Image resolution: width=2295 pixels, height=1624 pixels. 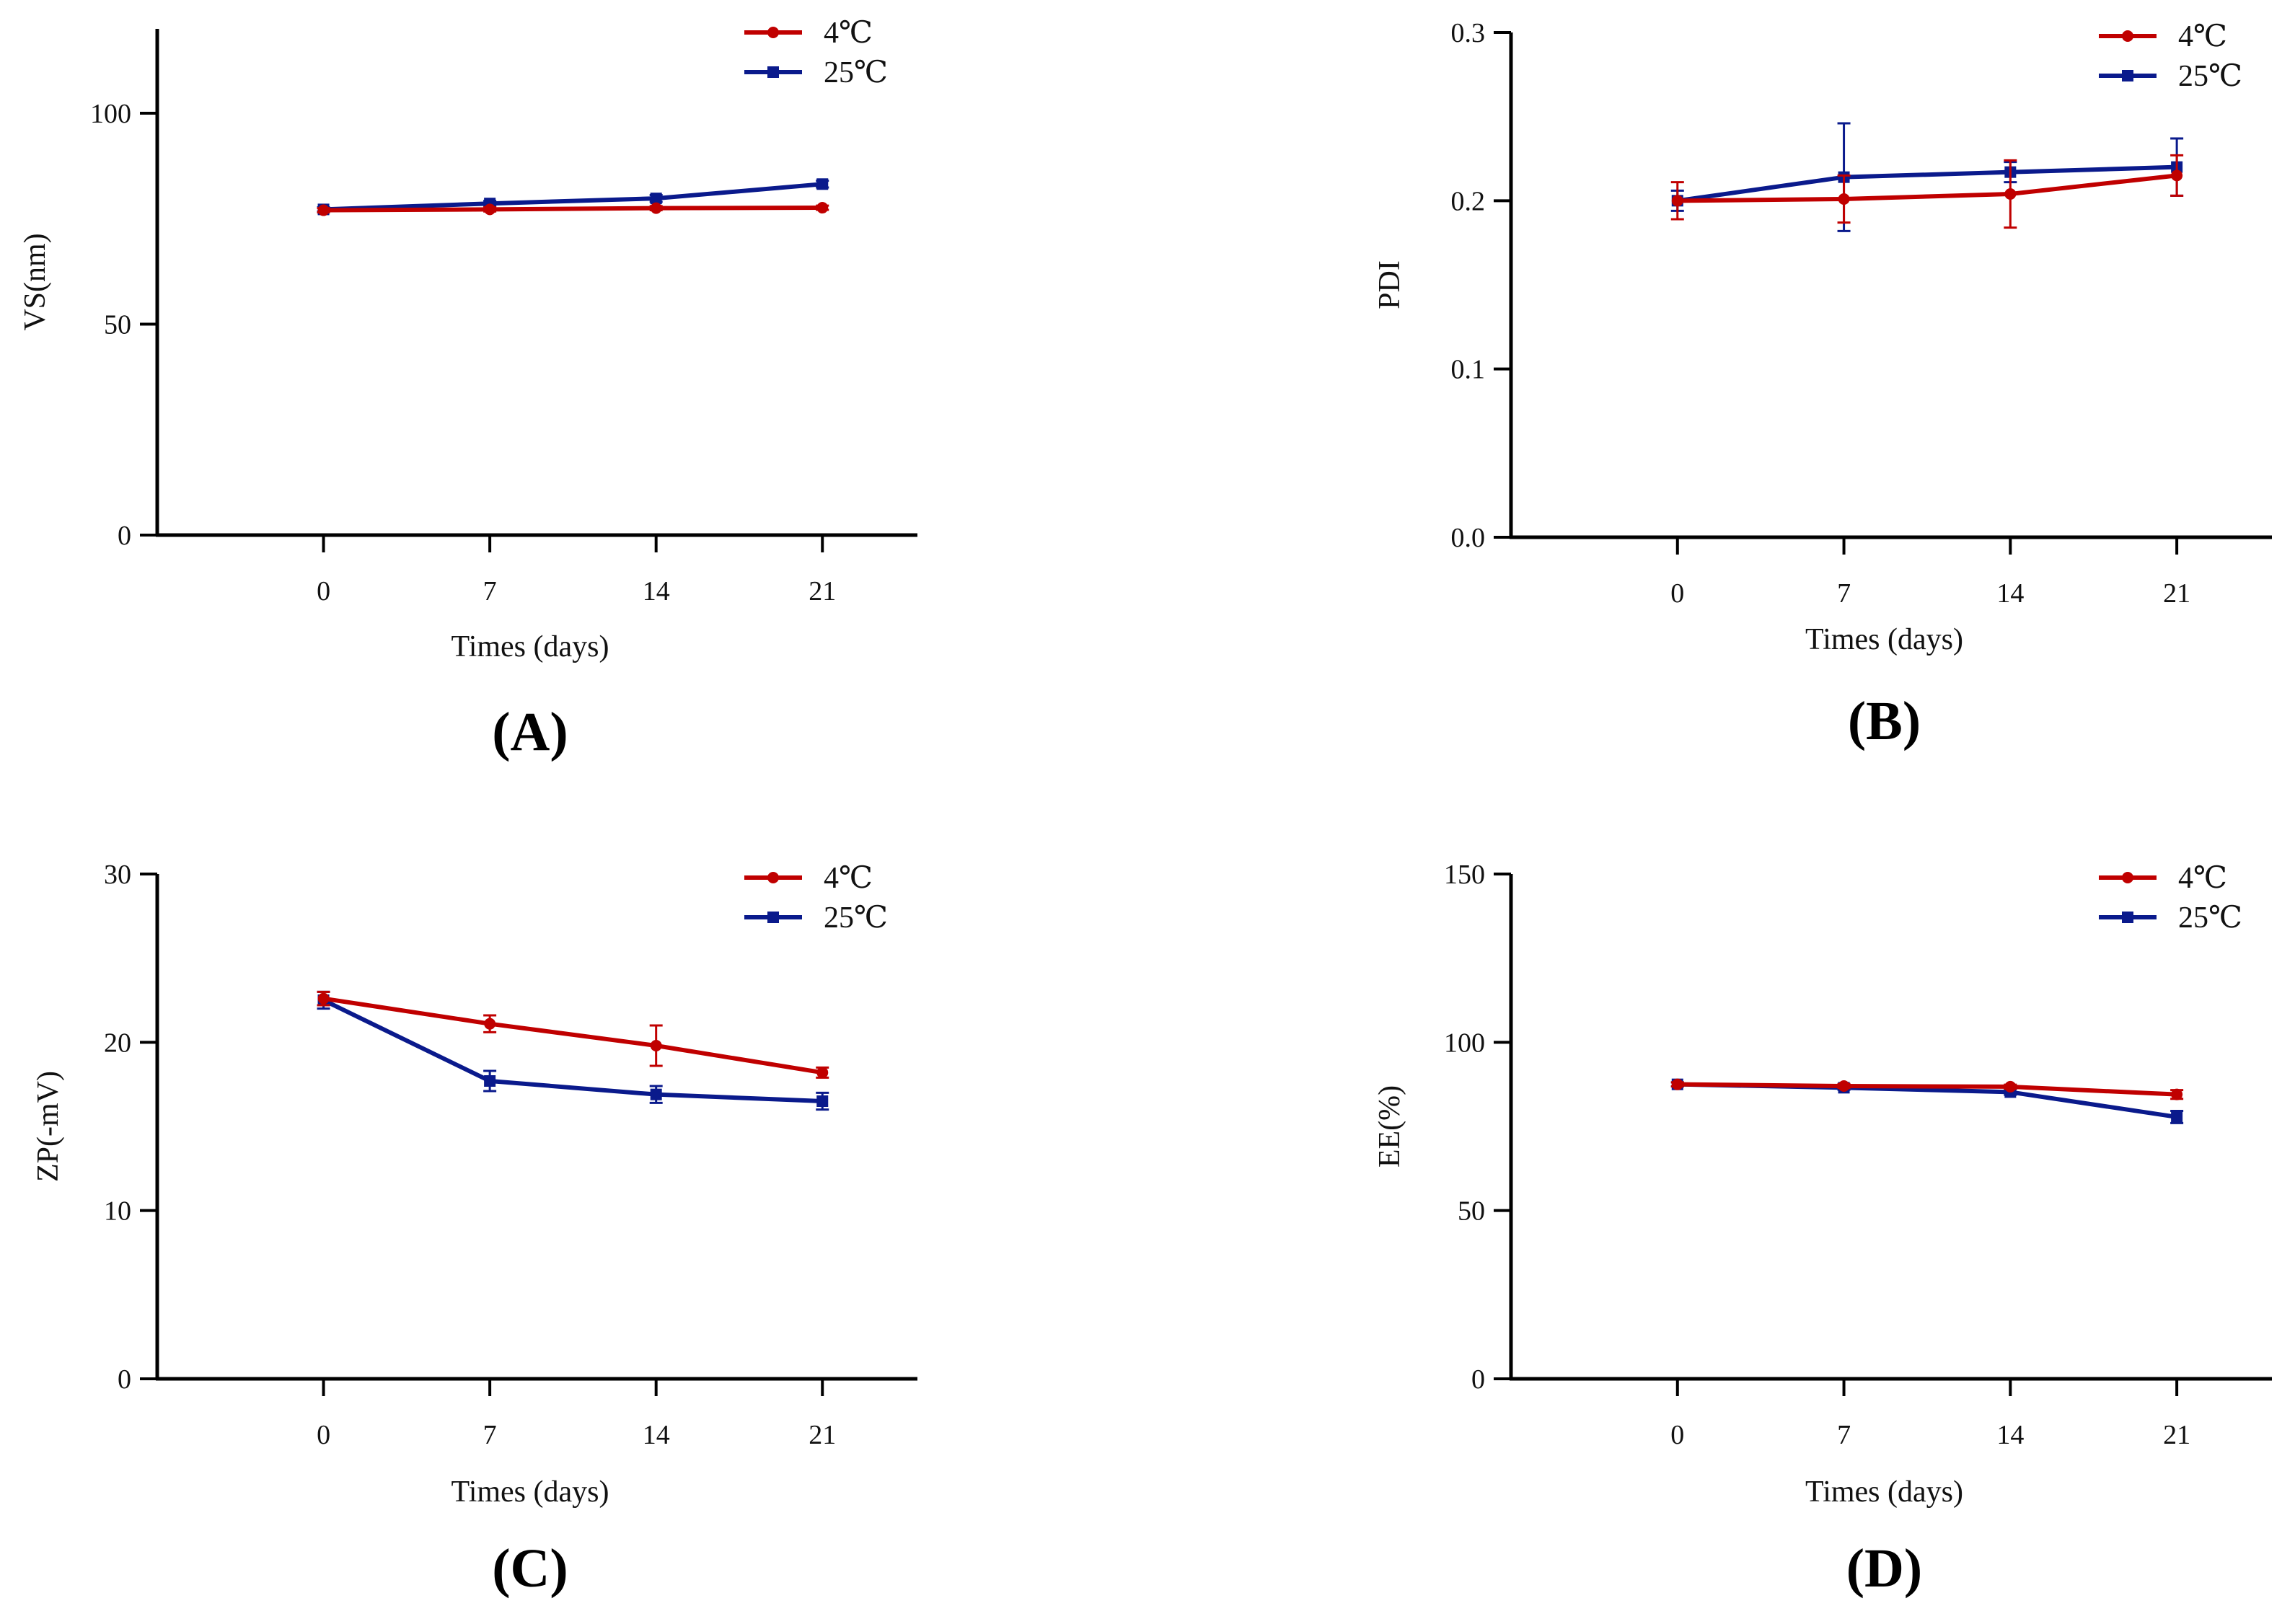 I want to click on panel-label: (D), so click(x=1885, y=1569).